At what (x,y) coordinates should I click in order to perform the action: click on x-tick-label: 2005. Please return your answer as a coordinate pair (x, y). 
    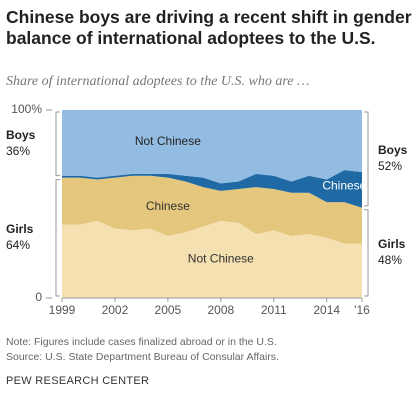
    Looking at the image, I should click on (168, 310).